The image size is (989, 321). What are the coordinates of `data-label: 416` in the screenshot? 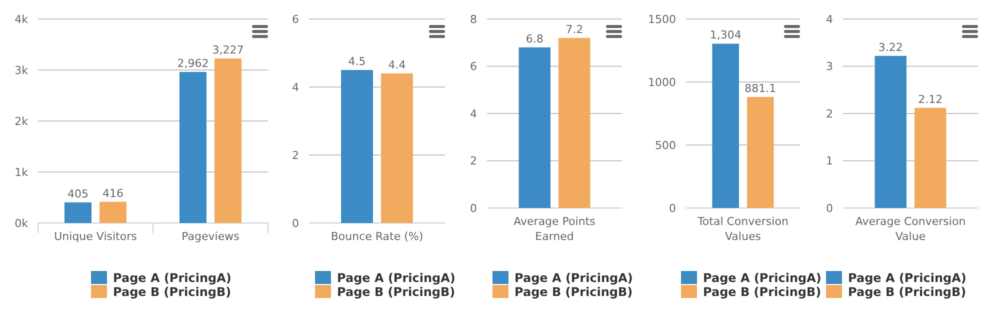 It's located at (113, 193).